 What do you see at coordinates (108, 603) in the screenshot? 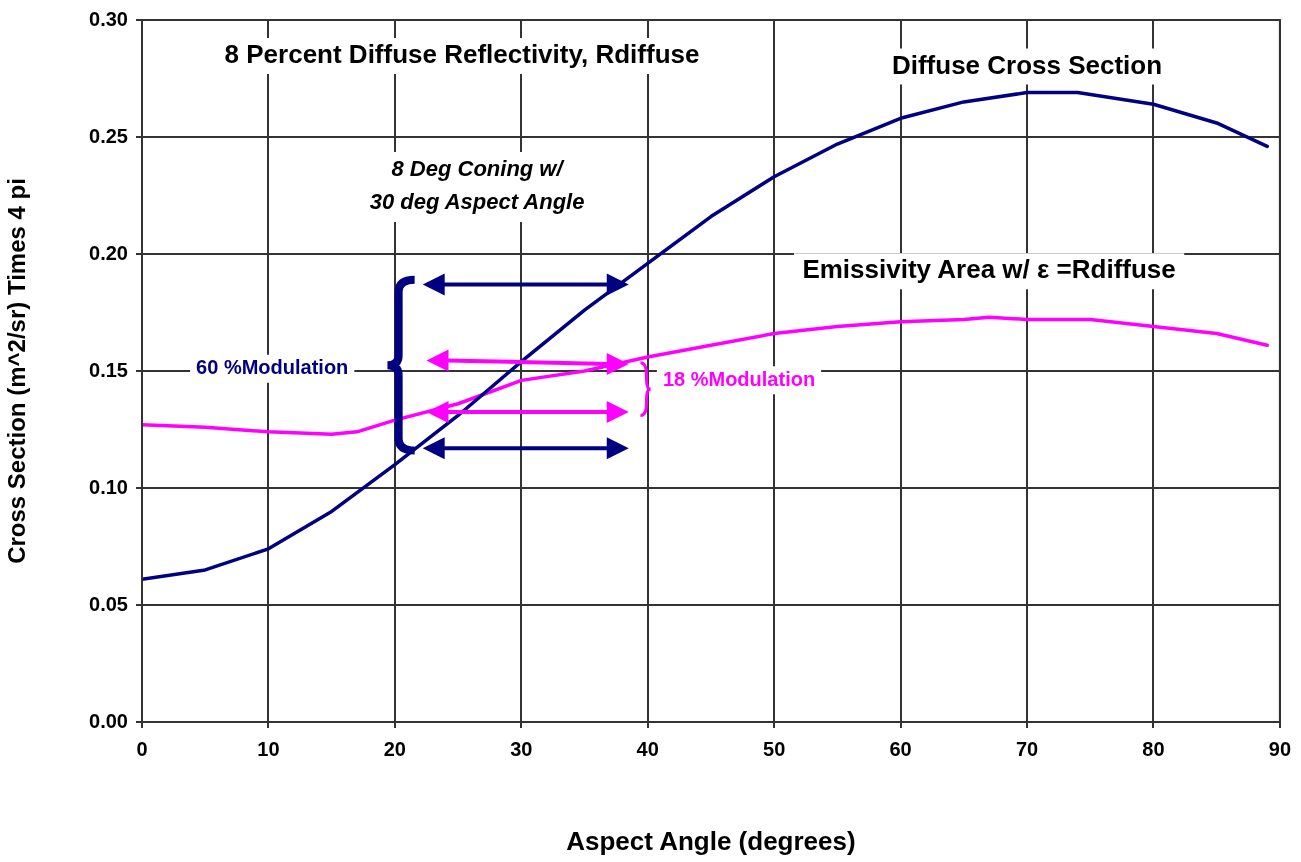
I see `y-tick-label: 0.05` at bounding box center [108, 603].